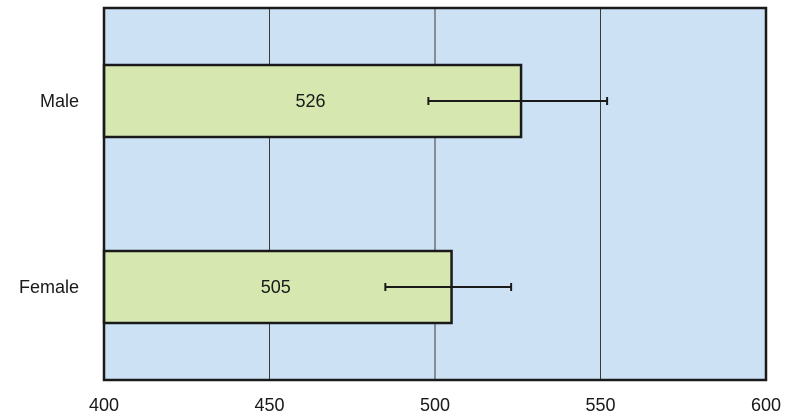 This screenshot has width=790, height=417. I want to click on x-tick-label: 600, so click(766, 405).